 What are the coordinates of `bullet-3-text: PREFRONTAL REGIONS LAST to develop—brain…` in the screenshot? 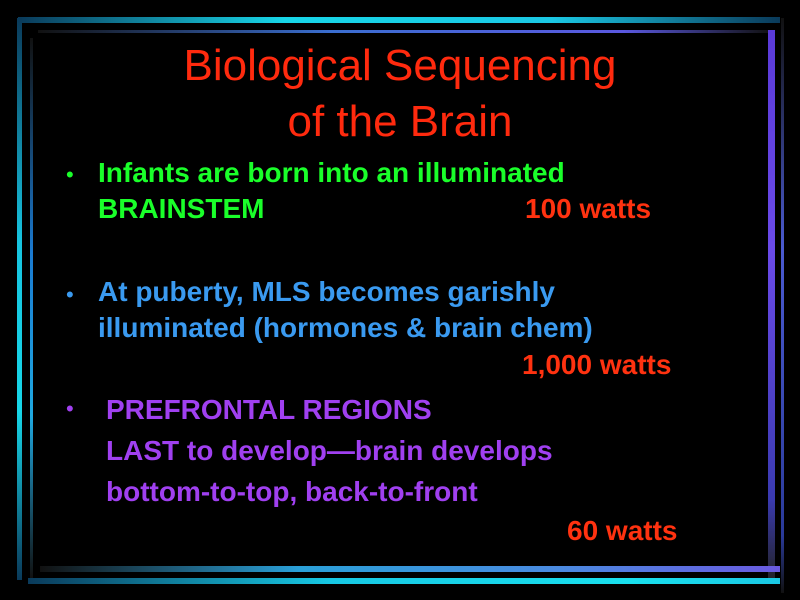 It's located at (329, 450).